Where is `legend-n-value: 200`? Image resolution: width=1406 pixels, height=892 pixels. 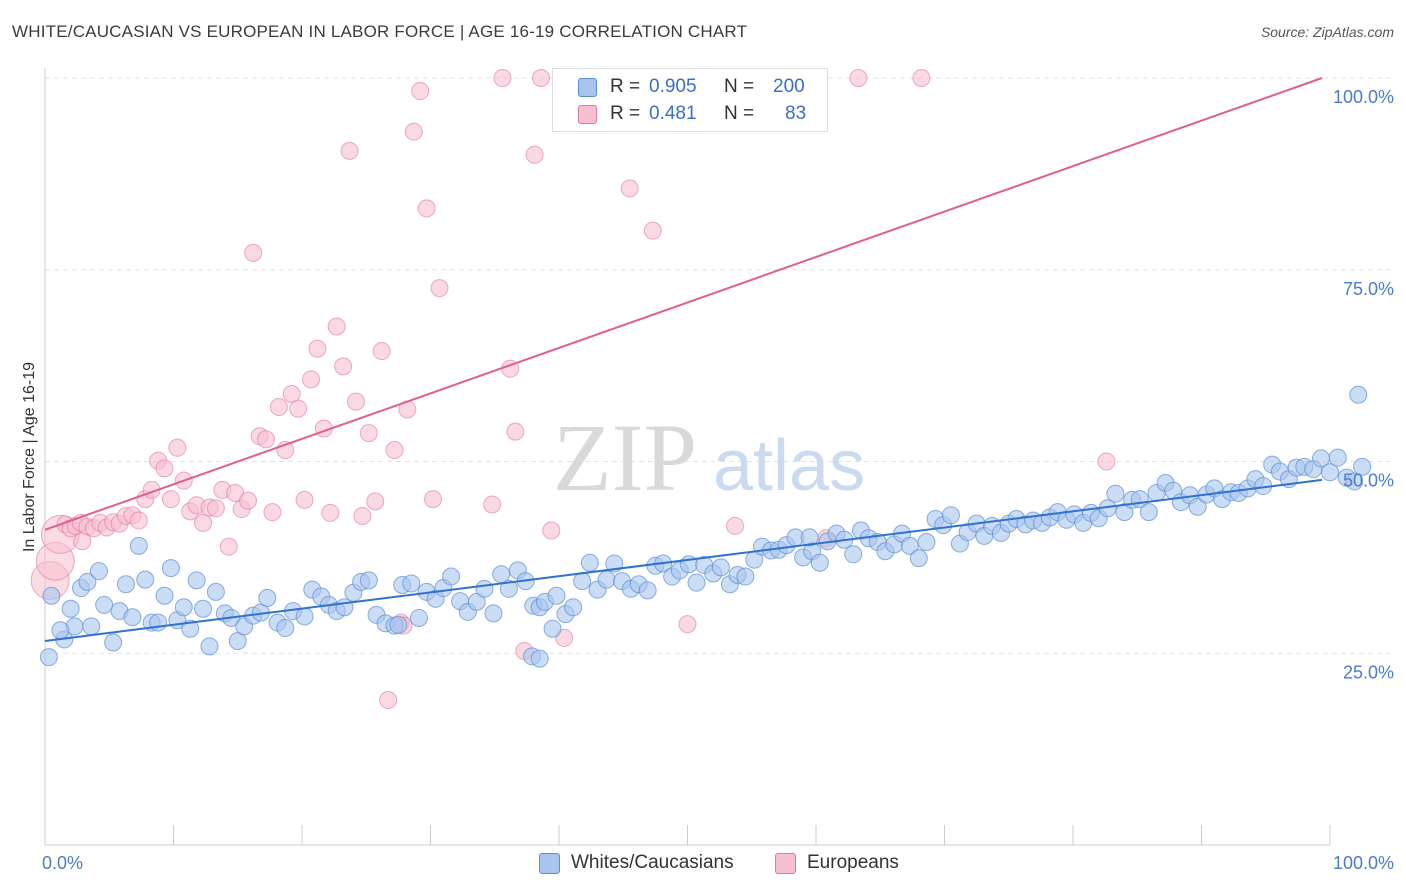 legend-n-value: 200 is located at coordinates (789, 86).